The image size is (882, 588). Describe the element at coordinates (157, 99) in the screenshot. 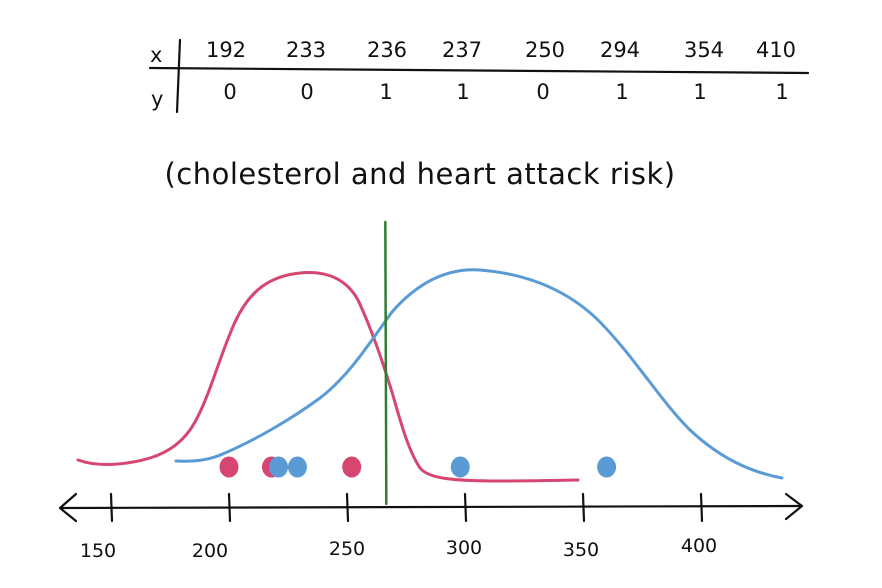

I see `table-y-label: y` at that location.